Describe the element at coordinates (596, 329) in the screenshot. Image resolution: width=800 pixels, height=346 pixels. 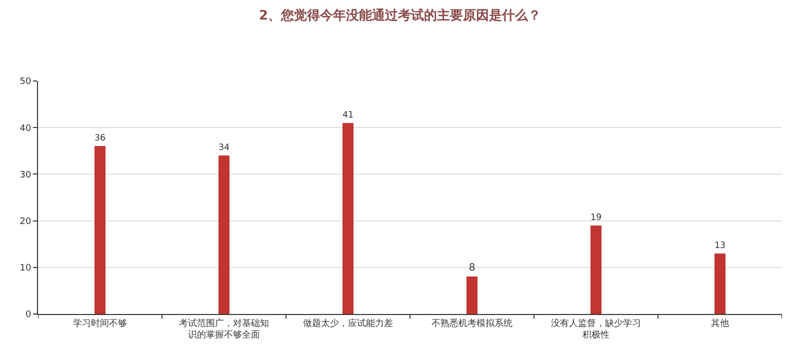
I see `x-tick-label: 没有人监督，缺少学习积极性` at that location.